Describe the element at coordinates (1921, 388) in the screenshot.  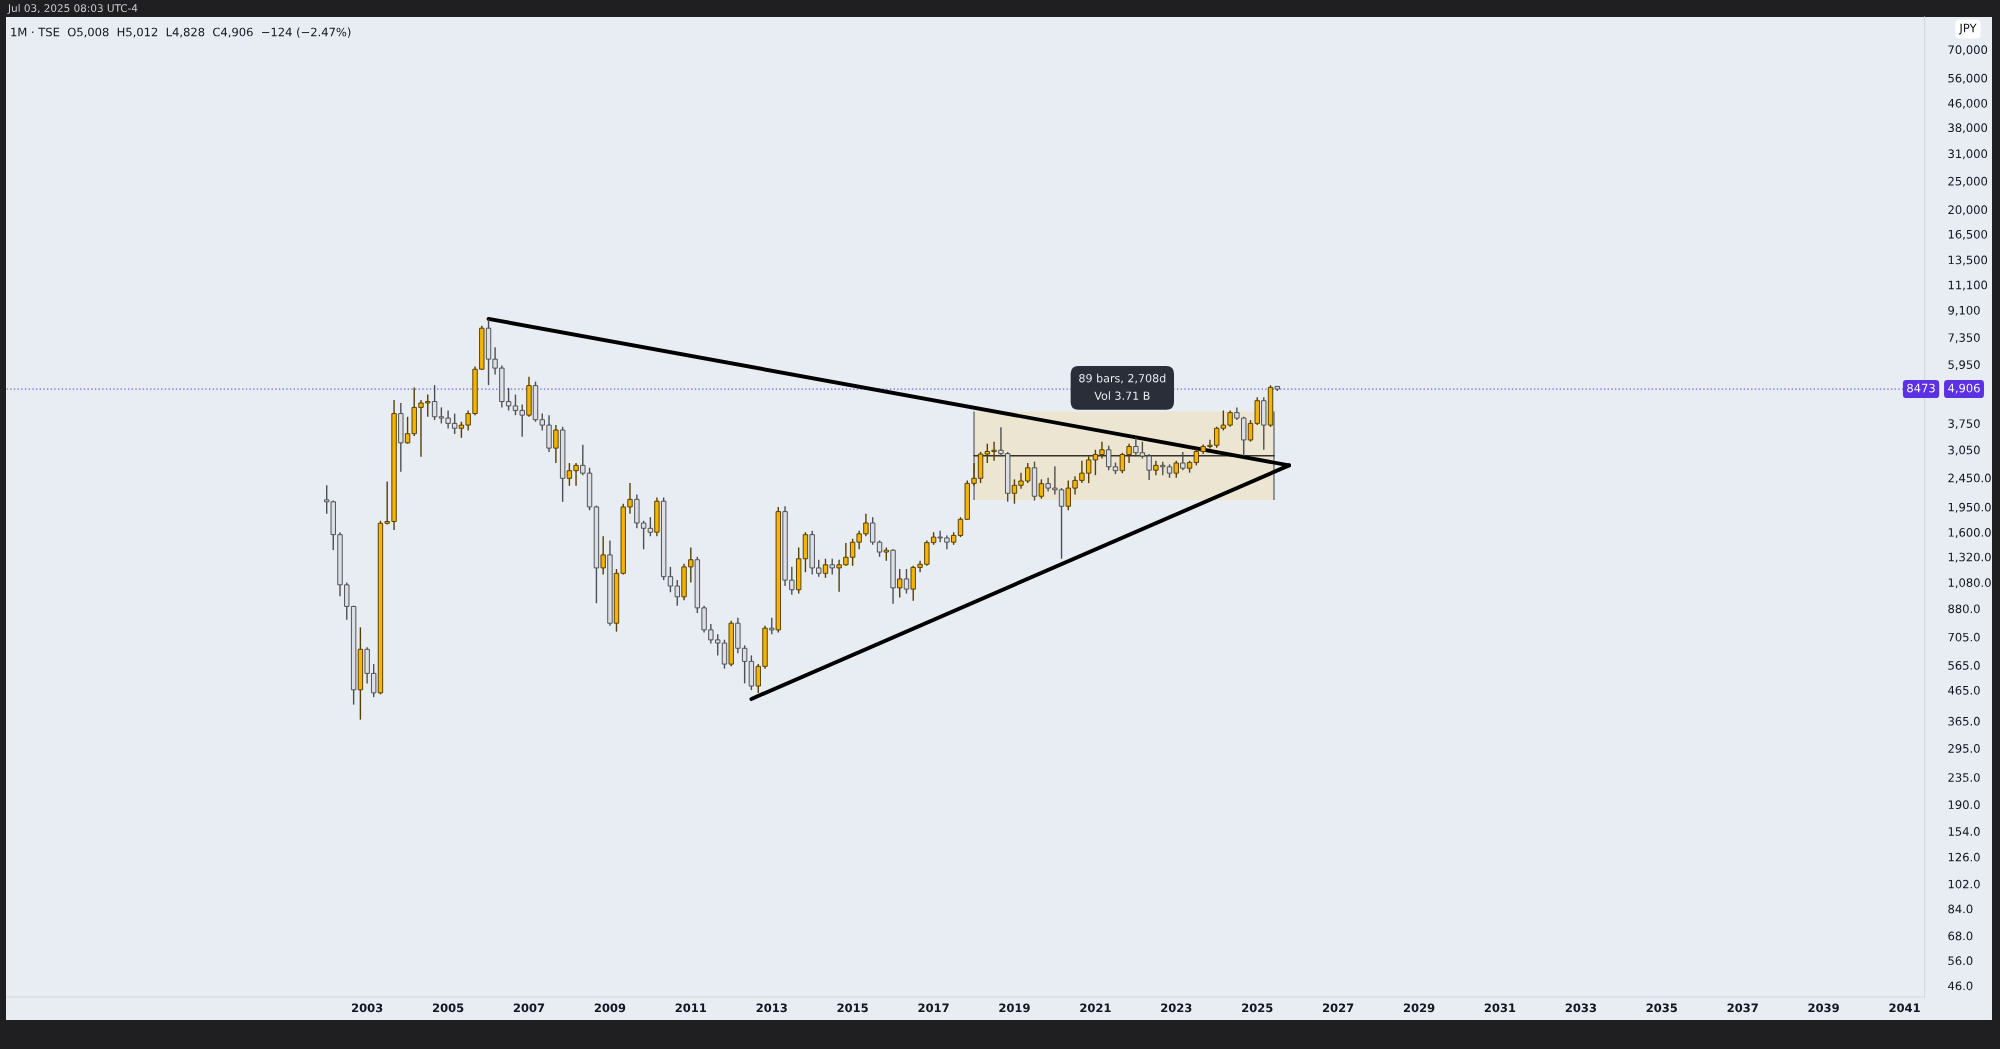
I see `annotation: 8473` at that location.